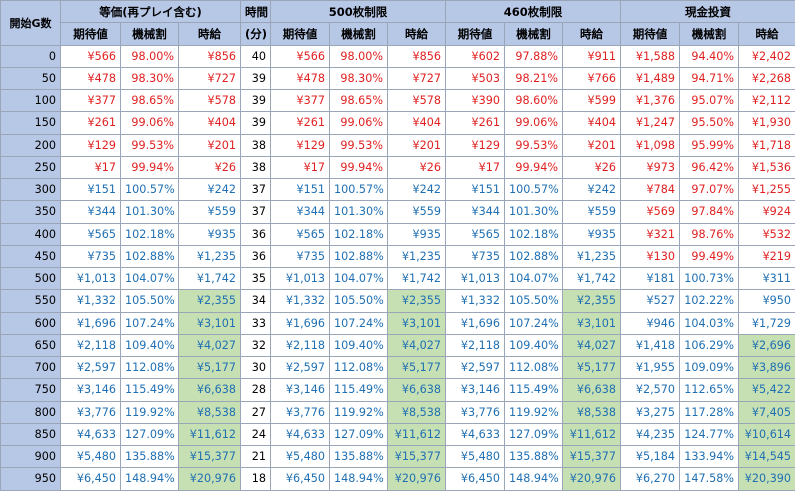 This screenshot has height=491, width=795. What do you see at coordinates (91, 457) in the screenshot?
I see `equal-expected-cell: ¥5,480` at bounding box center [91, 457].